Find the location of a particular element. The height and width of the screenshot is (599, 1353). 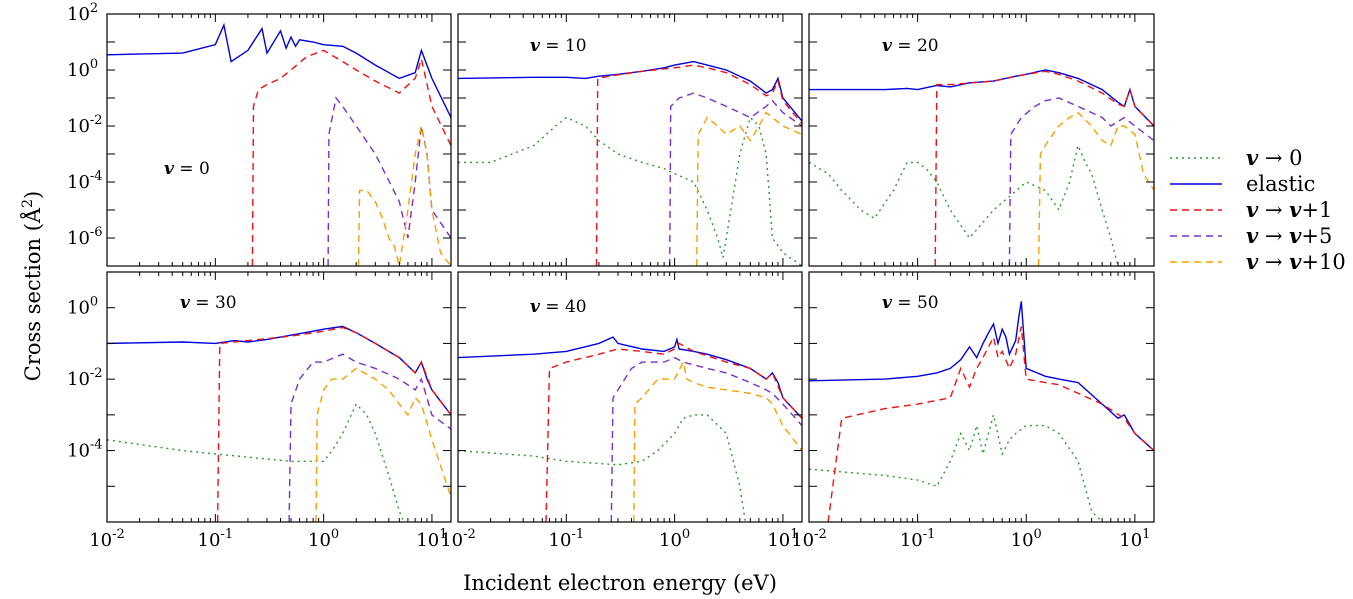

legend-item-v10: v → v+10 is located at coordinates (1258, 261).